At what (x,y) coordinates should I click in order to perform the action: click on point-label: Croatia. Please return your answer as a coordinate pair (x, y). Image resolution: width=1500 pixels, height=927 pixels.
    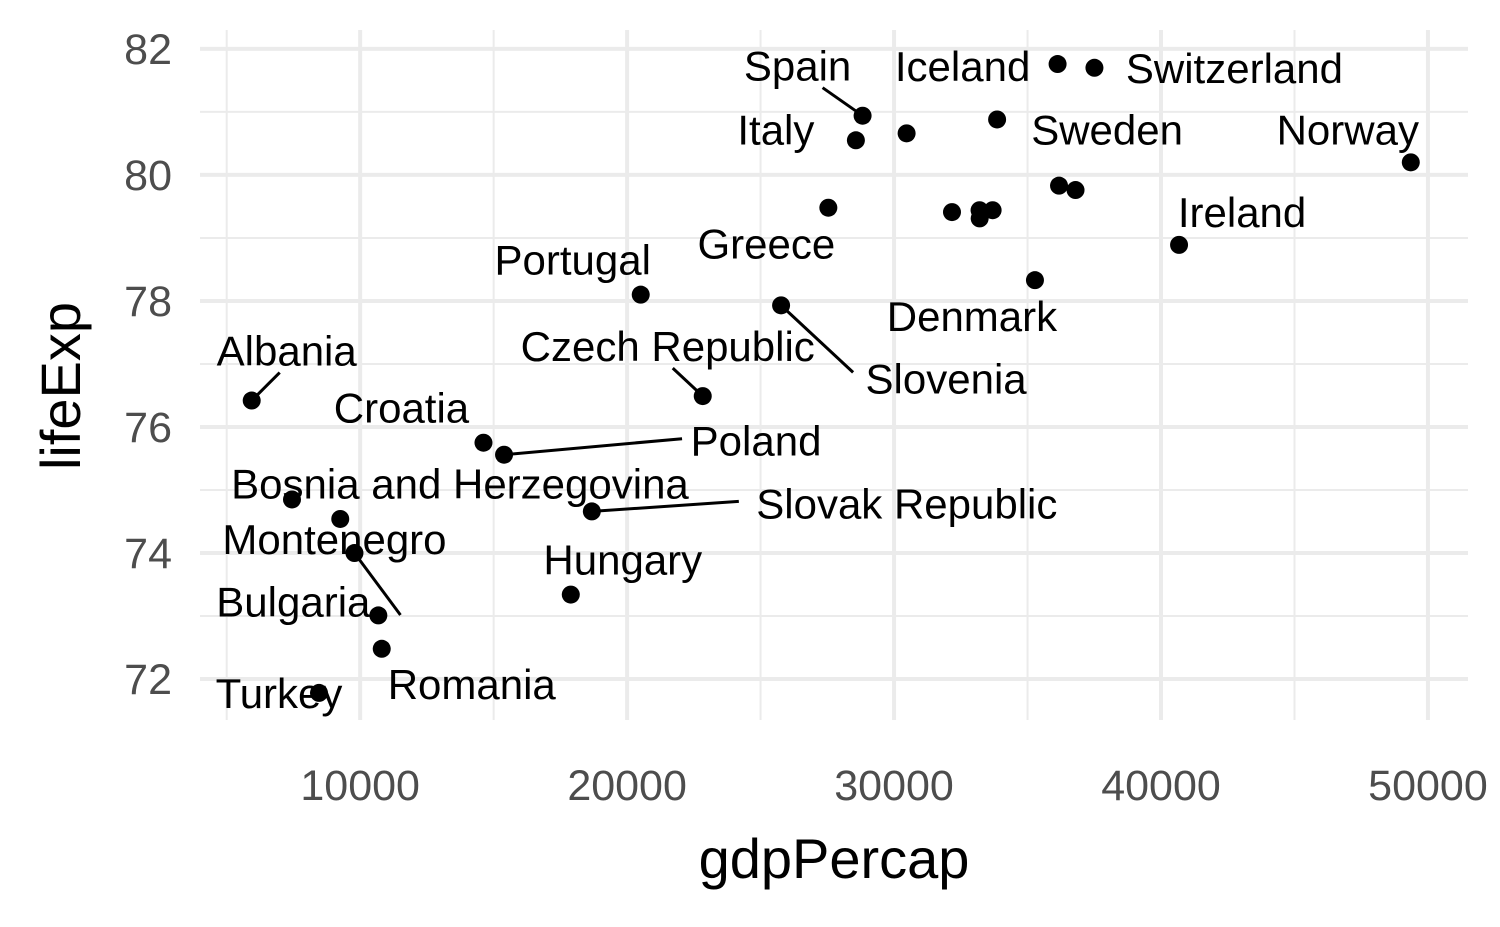
    Looking at the image, I should click on (402, 408).